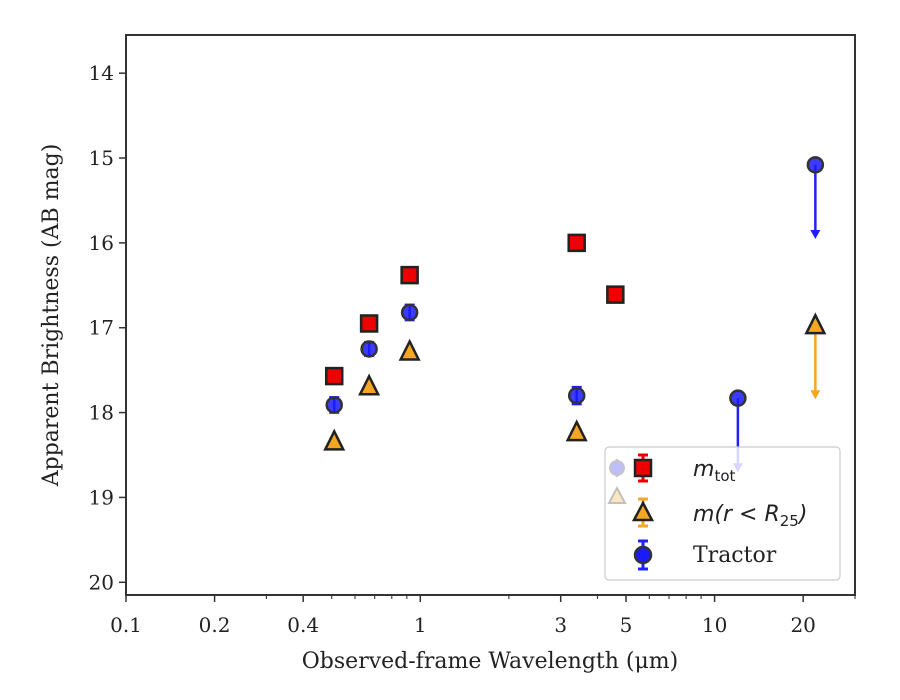 This screenshot has height=700, width=900. Describe the element at coordinates (101, 582) in the screenshot. I see `y-tick-label: 20` at that location.